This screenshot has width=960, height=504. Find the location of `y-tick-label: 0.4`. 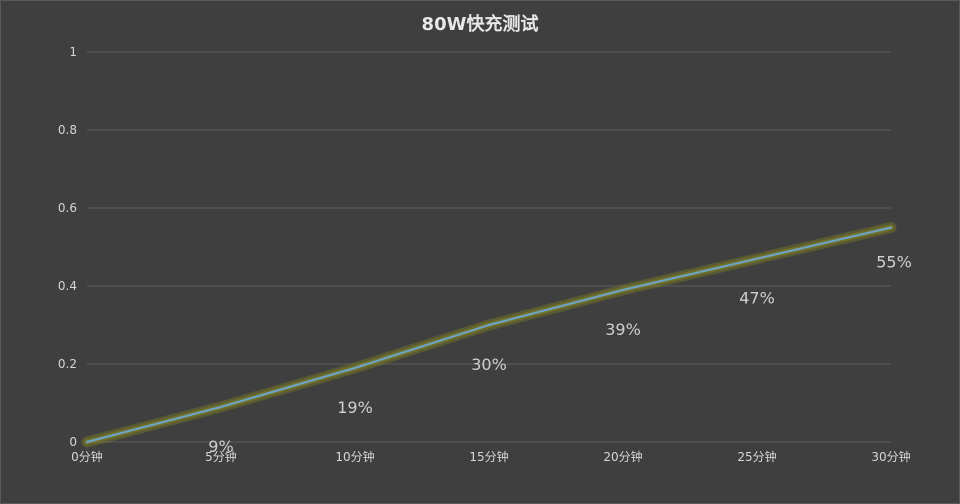

y-tick-label: 0.4 is located at coordinates (67, 286).